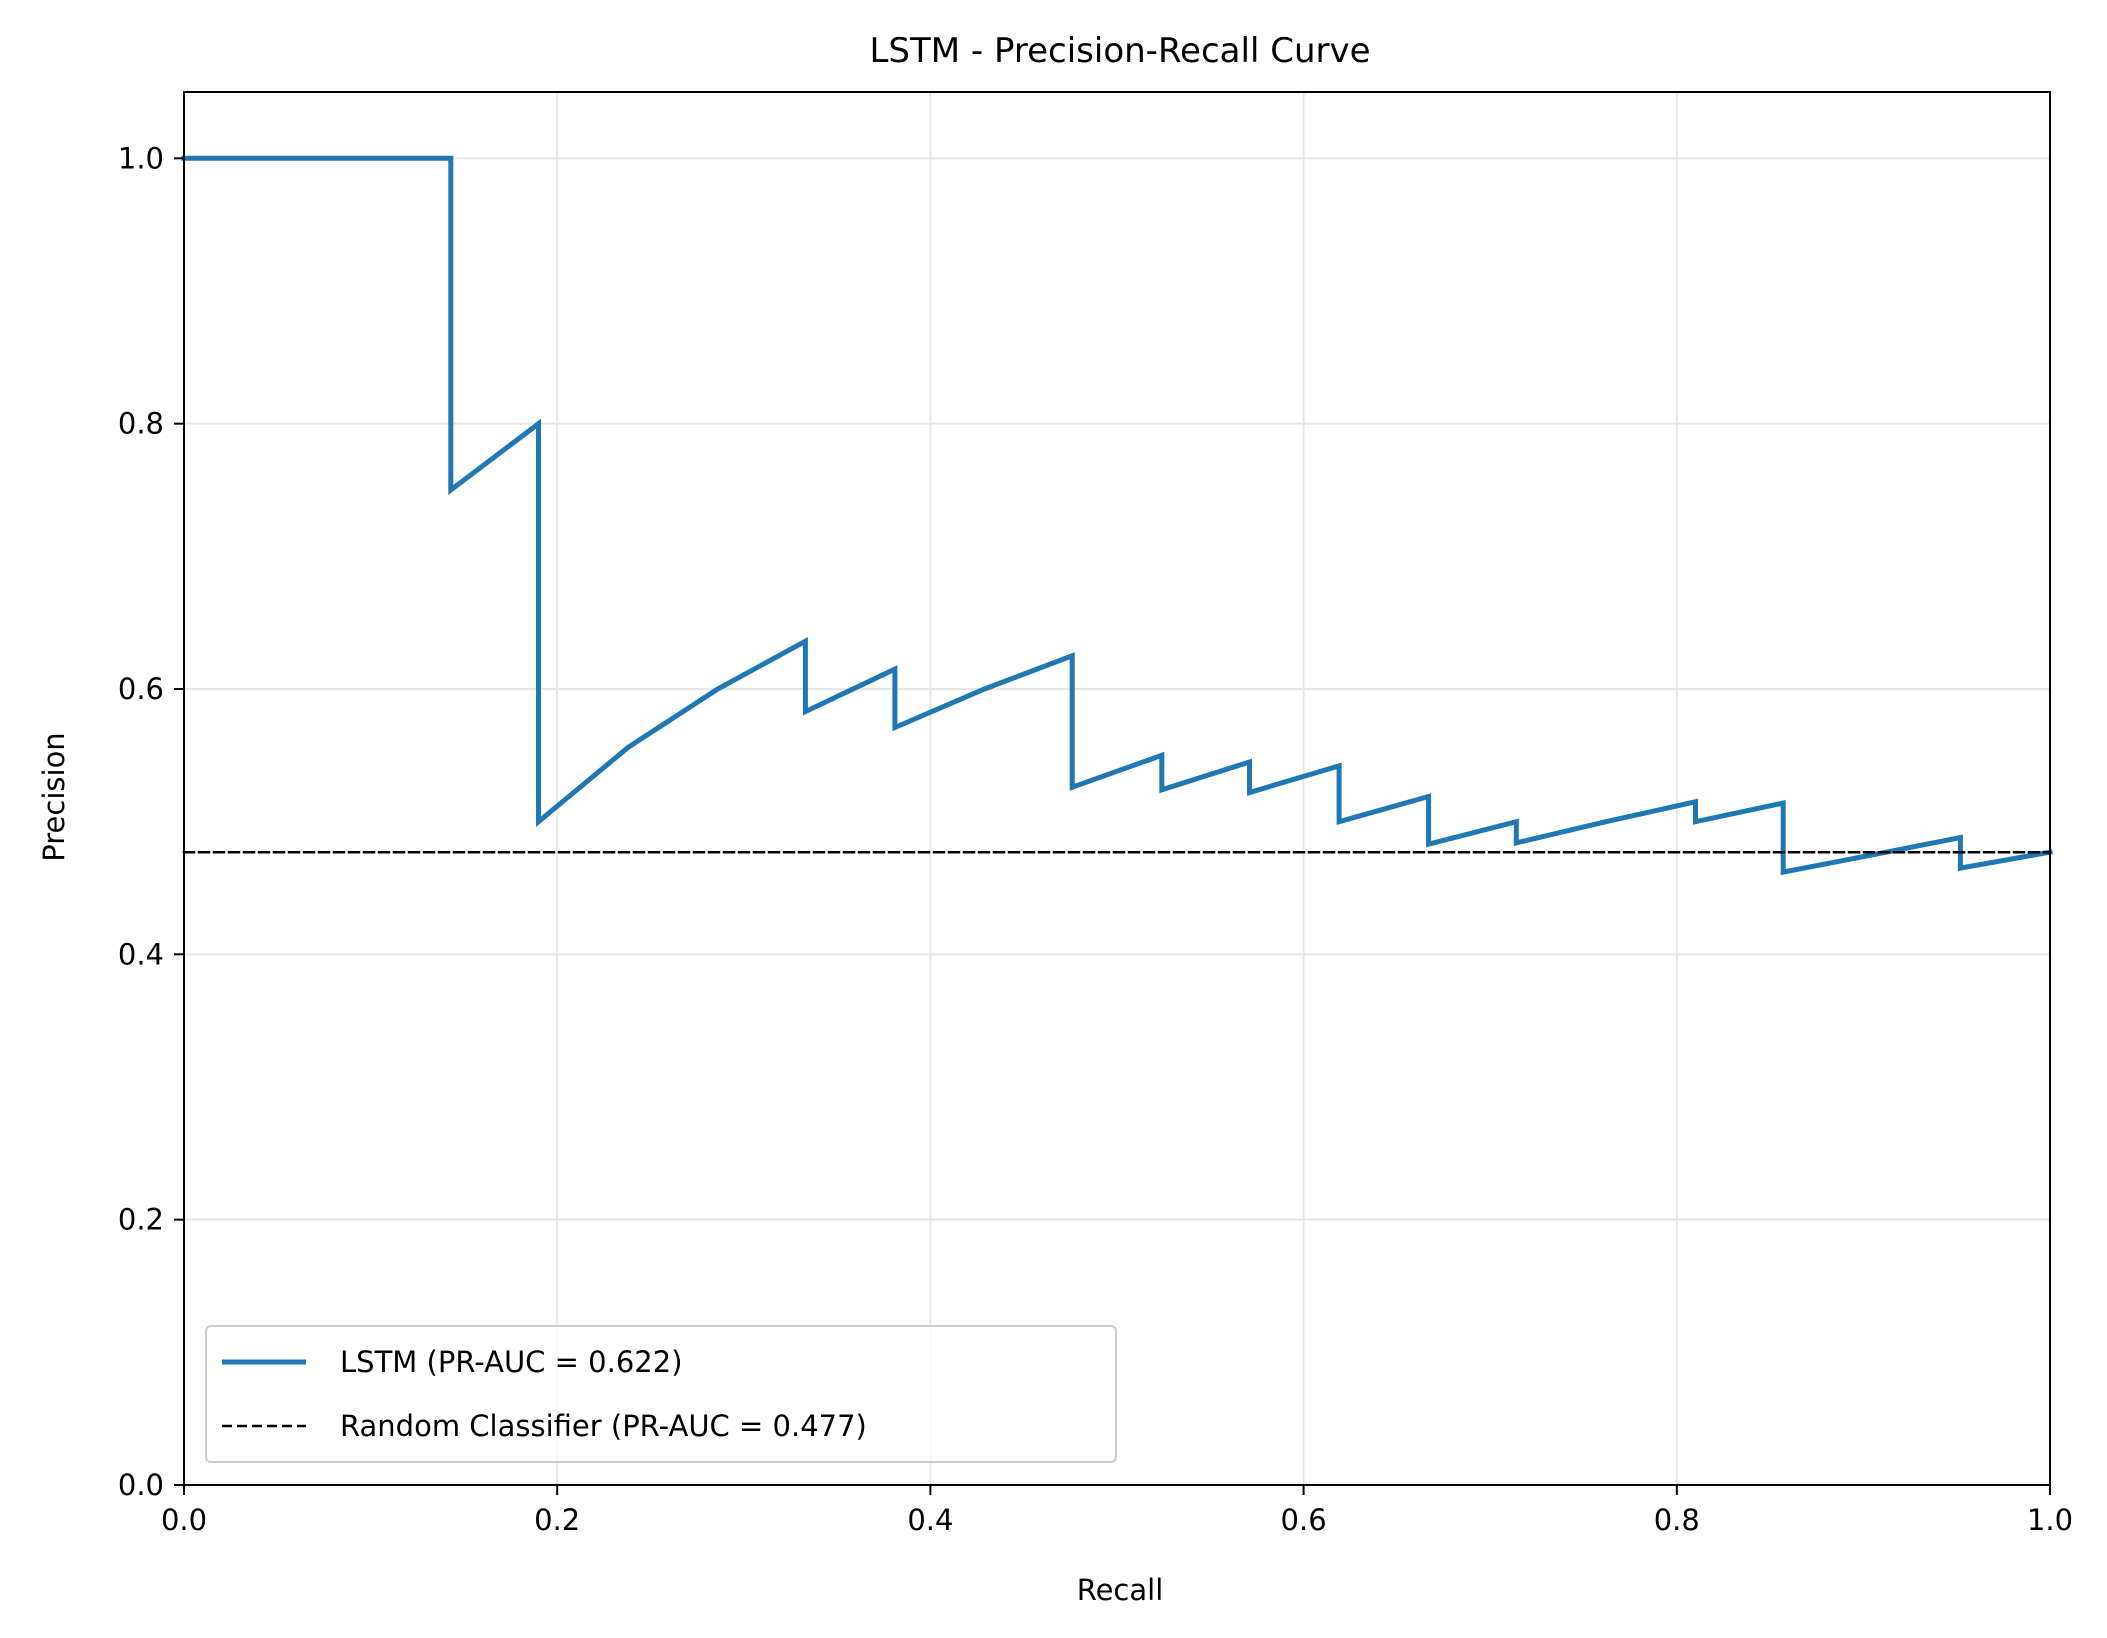 The image size is (2107, 1638). I want to click on y-tick-label: 1.0, so click(141, 158).